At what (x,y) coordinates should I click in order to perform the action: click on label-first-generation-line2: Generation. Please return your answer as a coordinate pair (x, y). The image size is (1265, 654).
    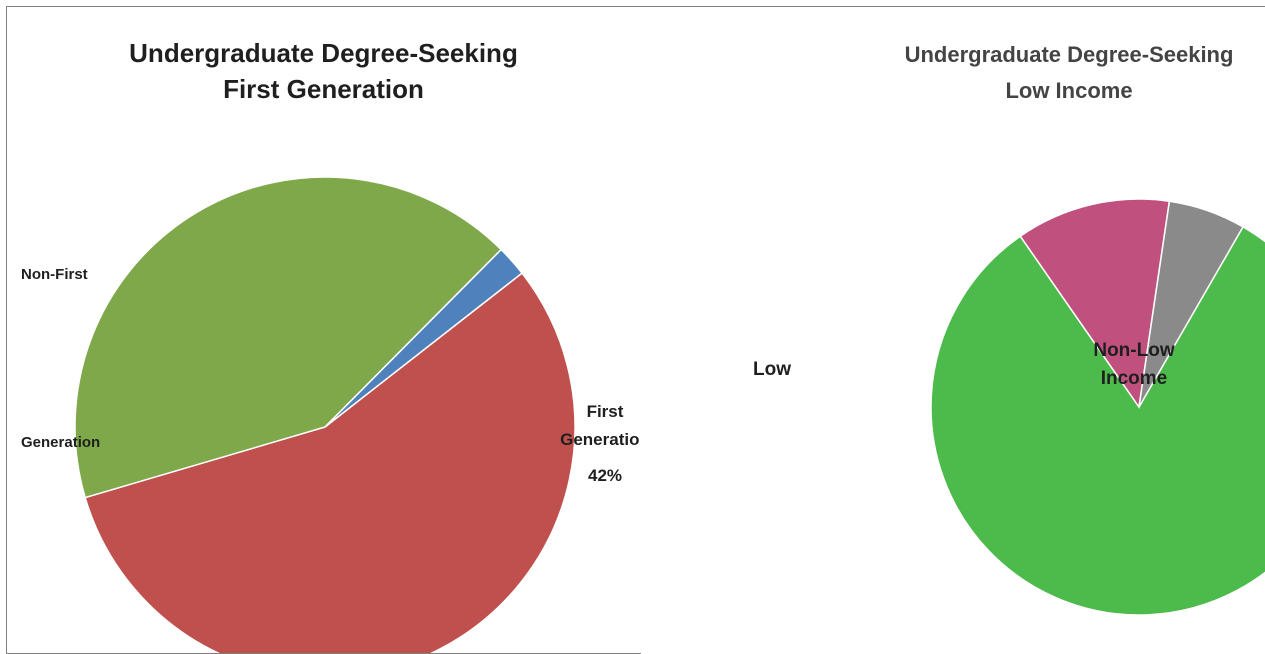
    Looking at the image, I should click on (600, 439).